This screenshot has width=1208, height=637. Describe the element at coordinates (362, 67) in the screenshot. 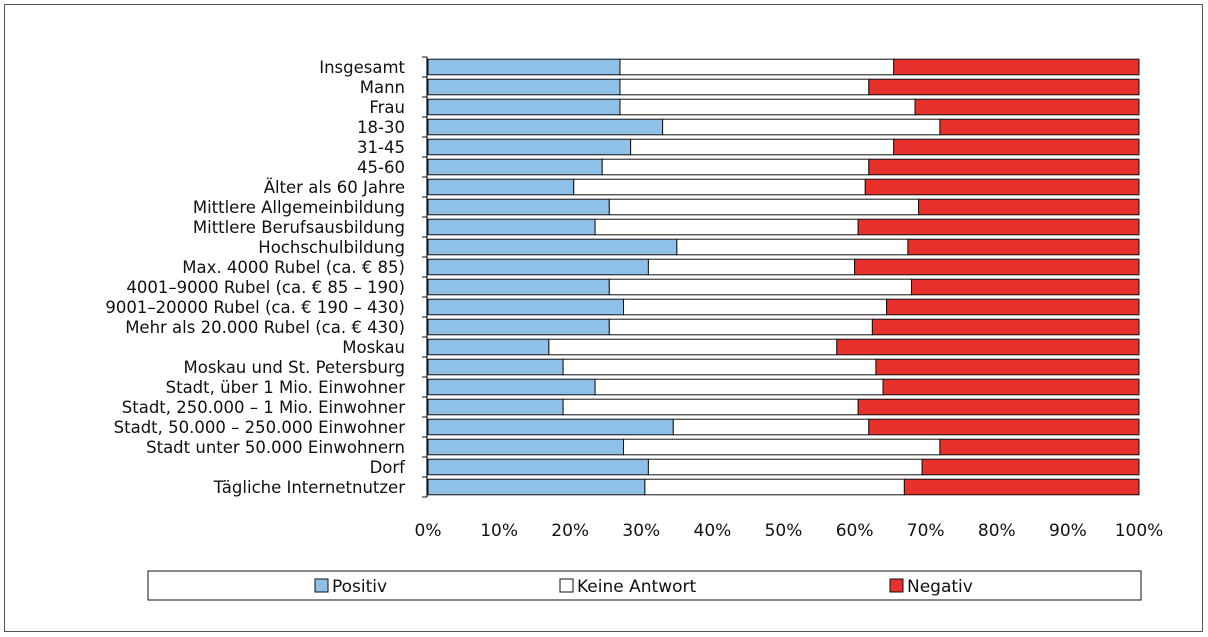

I see `category-label: Insgesamt` at that location.